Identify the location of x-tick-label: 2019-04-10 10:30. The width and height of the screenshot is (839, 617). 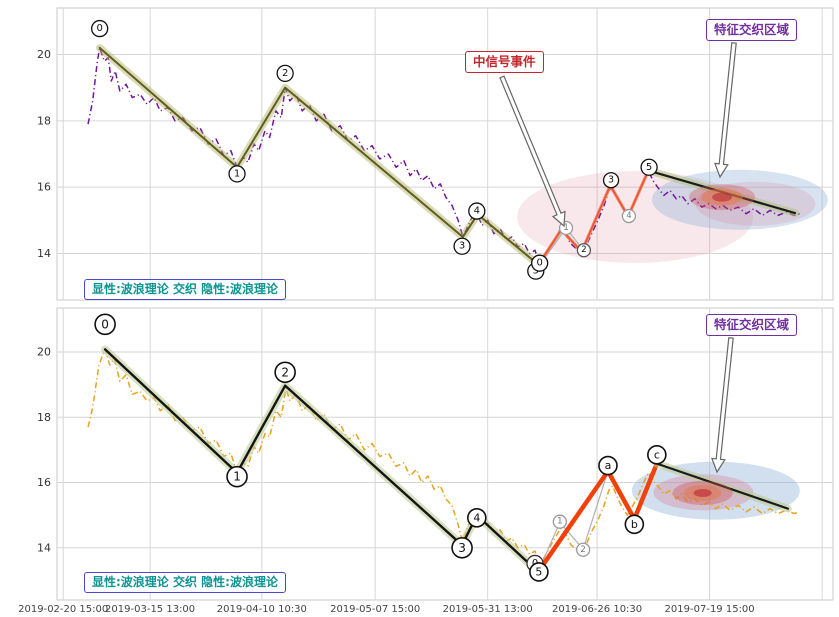
(262, 609).